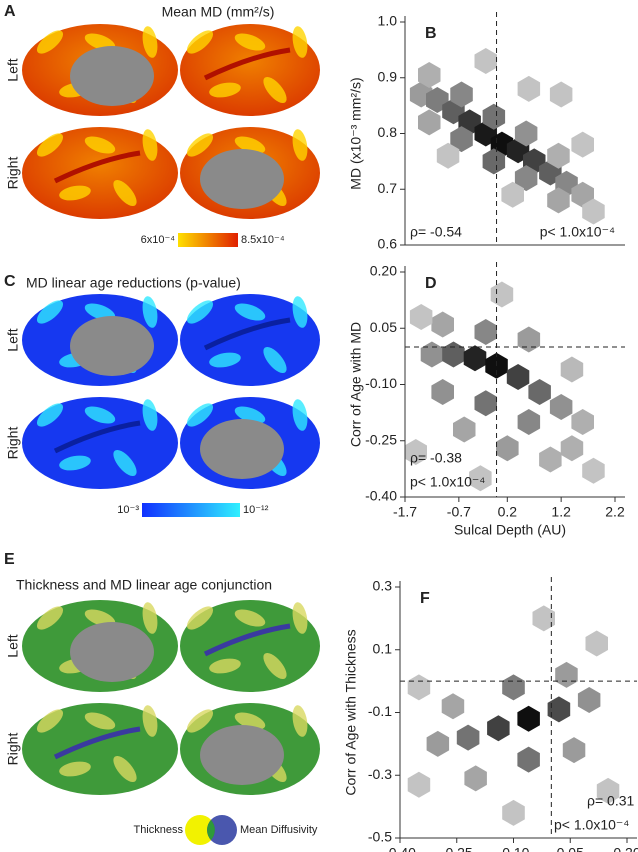 The width and height of the screenshot is (638, 852). I want to click on annotation: ρ= -0.54, so click(436, 232).